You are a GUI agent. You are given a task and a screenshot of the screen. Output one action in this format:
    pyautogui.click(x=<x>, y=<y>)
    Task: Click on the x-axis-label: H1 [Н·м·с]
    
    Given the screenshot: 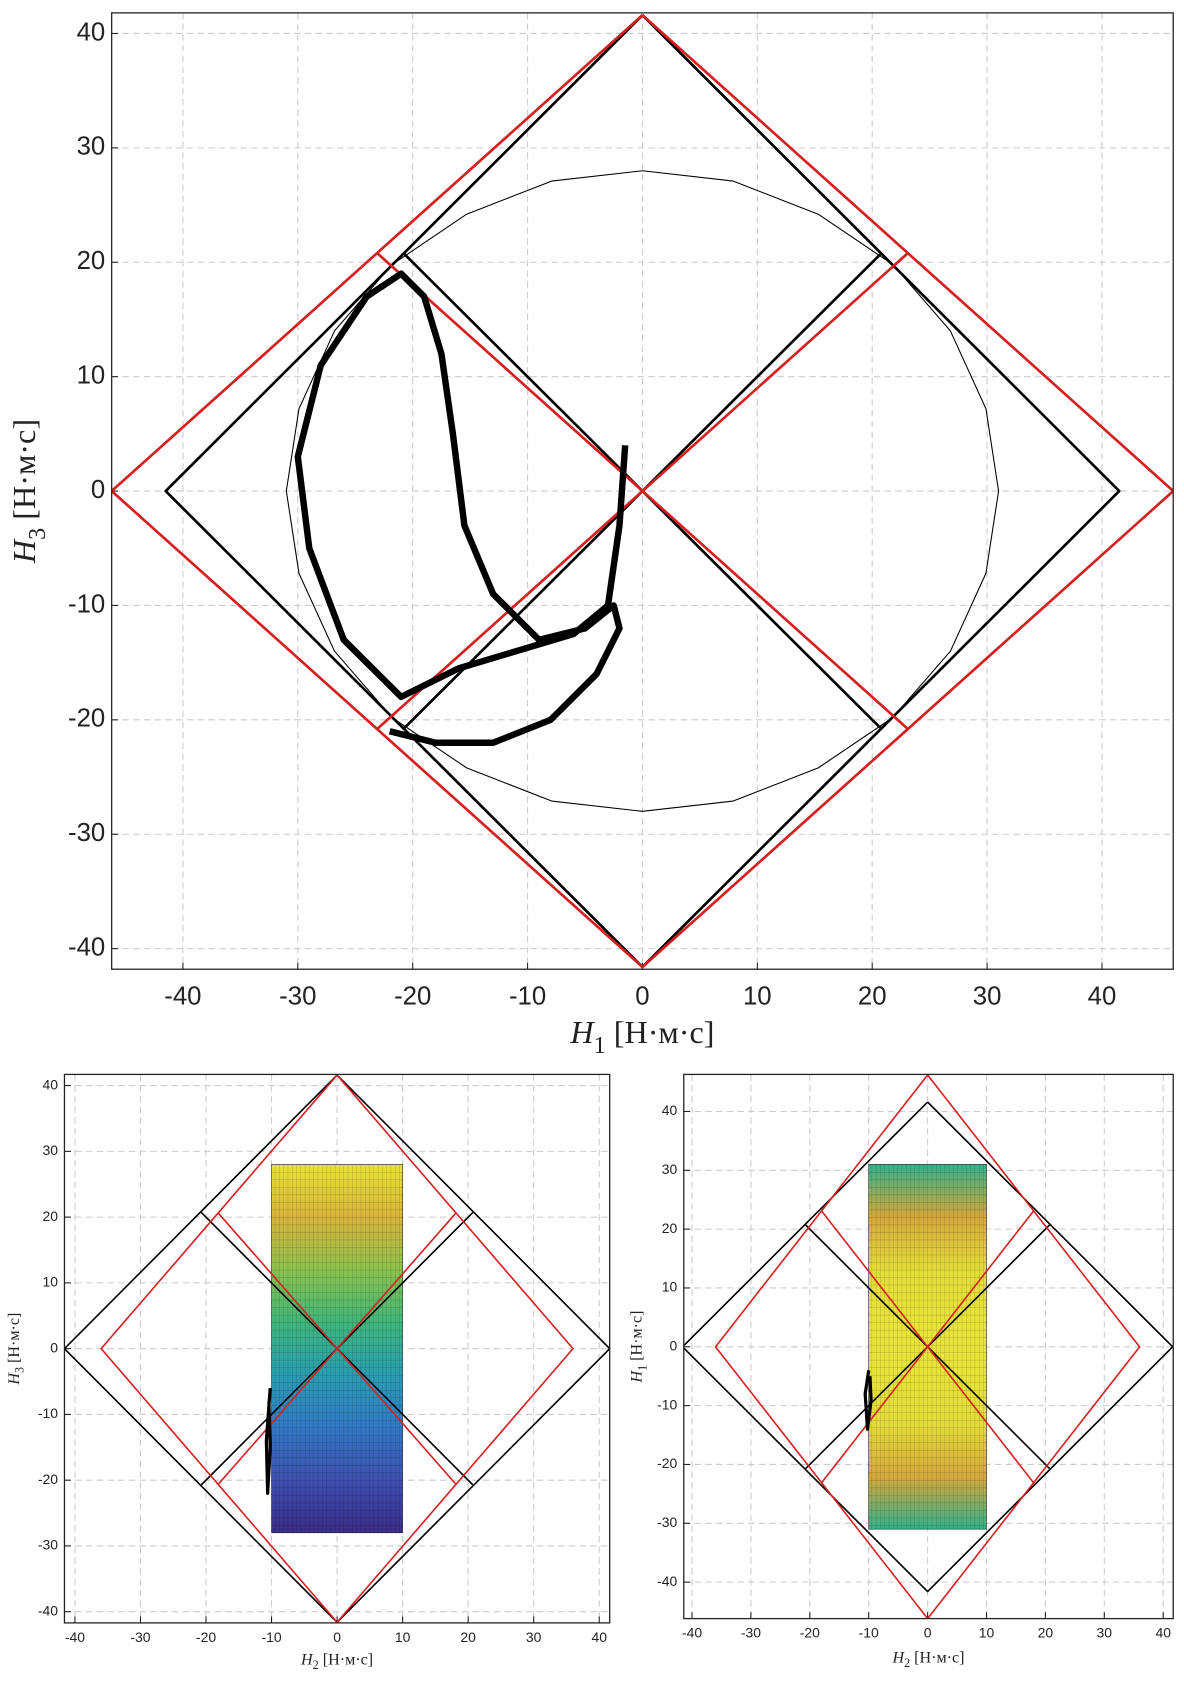 What is the action you would take?
    pyautogui.click(x=641, y=1036)
    